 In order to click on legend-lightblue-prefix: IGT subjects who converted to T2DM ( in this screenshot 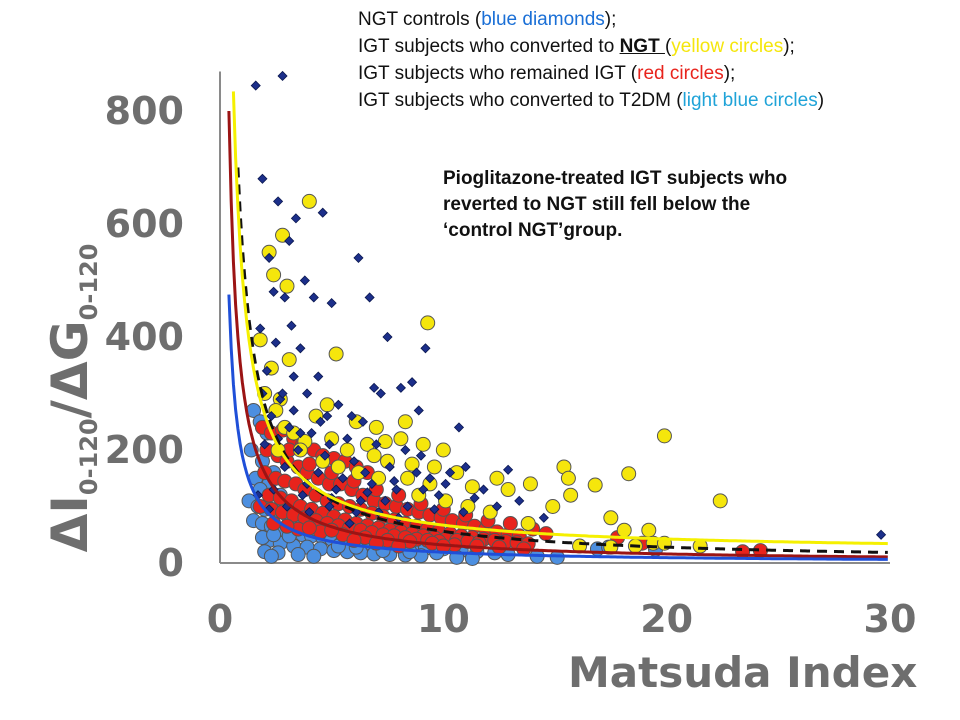, I will do `click(520, 100)`.